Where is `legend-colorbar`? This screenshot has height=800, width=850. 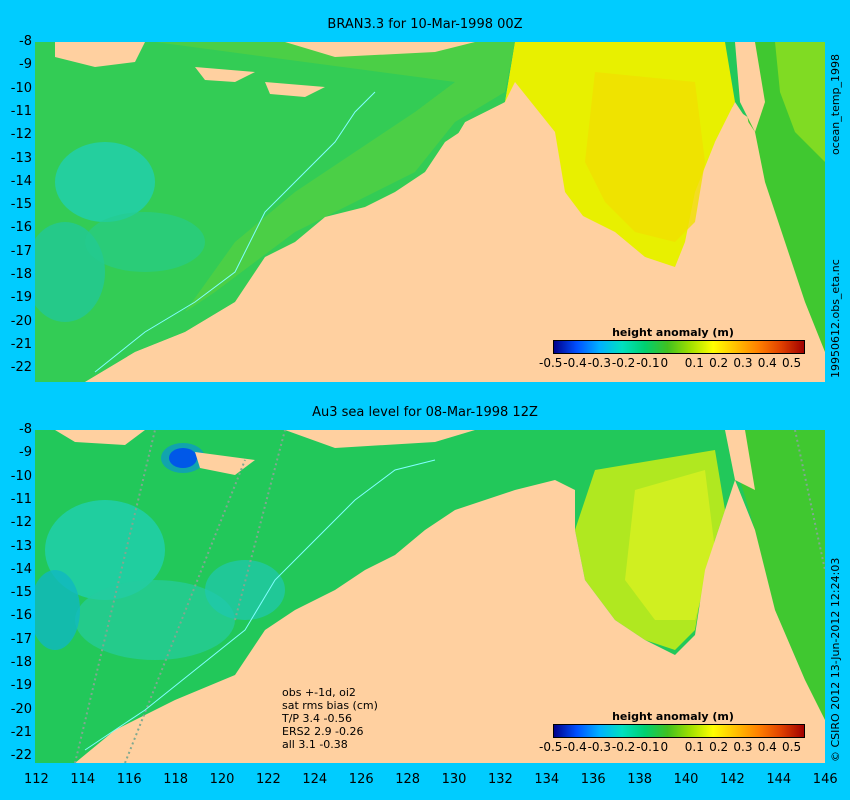
legend-colorbar is located at coordinates (679, 347).